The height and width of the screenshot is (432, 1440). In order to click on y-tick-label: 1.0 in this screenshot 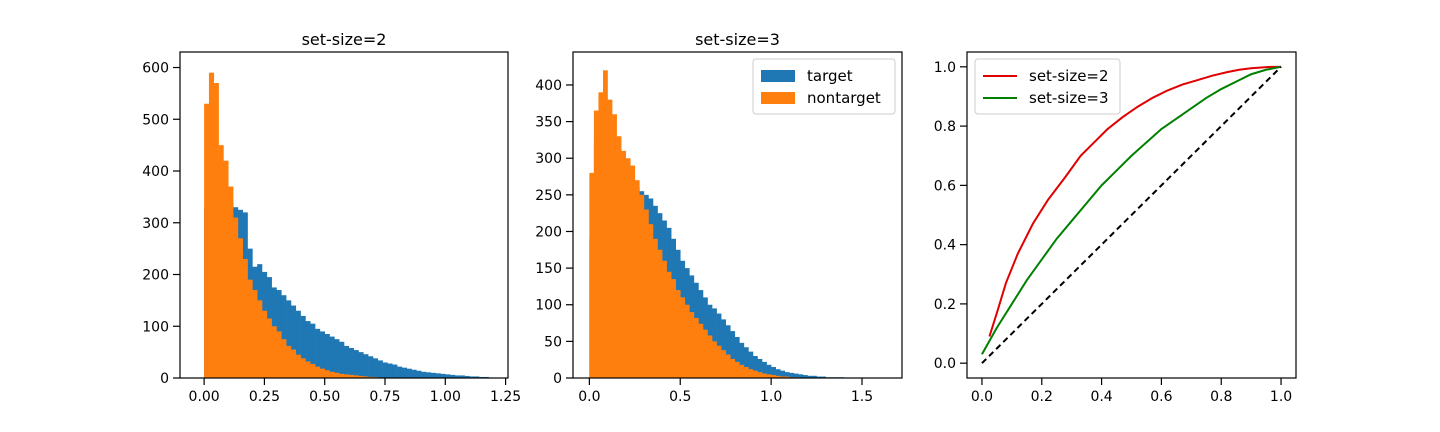, I will do `click(945, 68)`.